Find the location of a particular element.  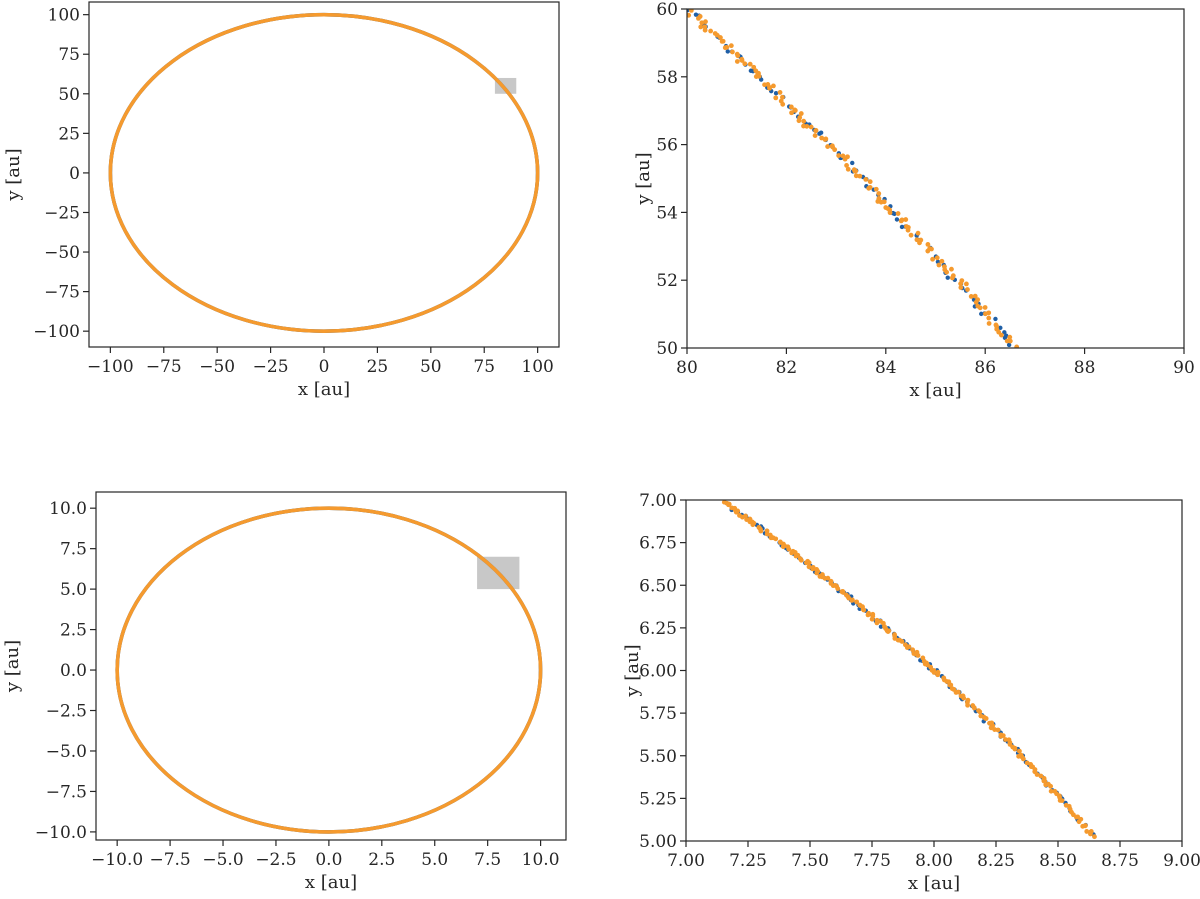

x-tick-label: 7.25 is located at coordinates (748, 861).